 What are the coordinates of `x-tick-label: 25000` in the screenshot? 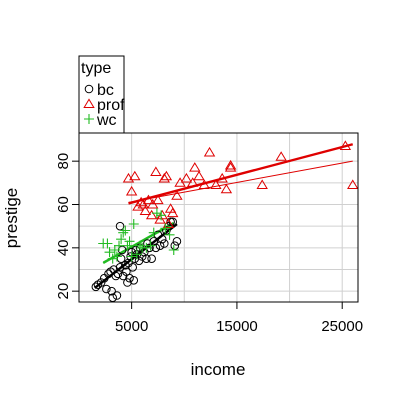 It's located at (342, 326).